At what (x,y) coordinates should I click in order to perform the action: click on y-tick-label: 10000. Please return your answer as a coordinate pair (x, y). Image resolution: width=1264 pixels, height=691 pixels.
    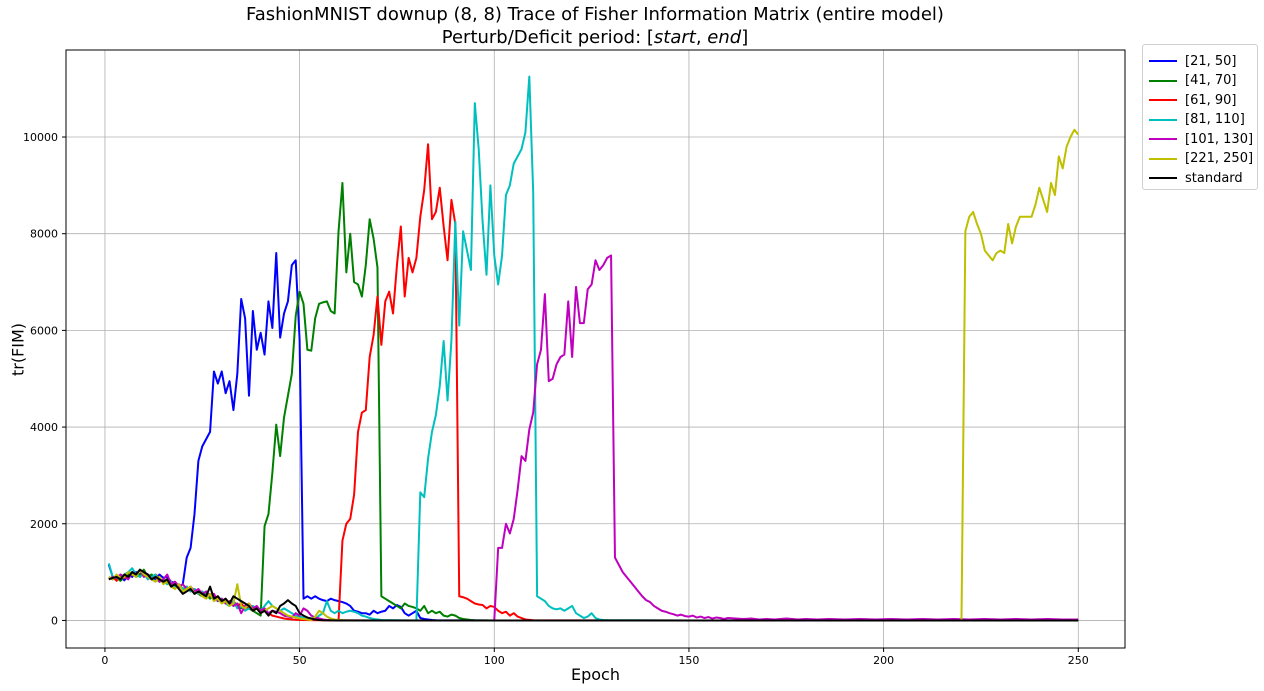
    Looking at the image, I should click on (40, 137).